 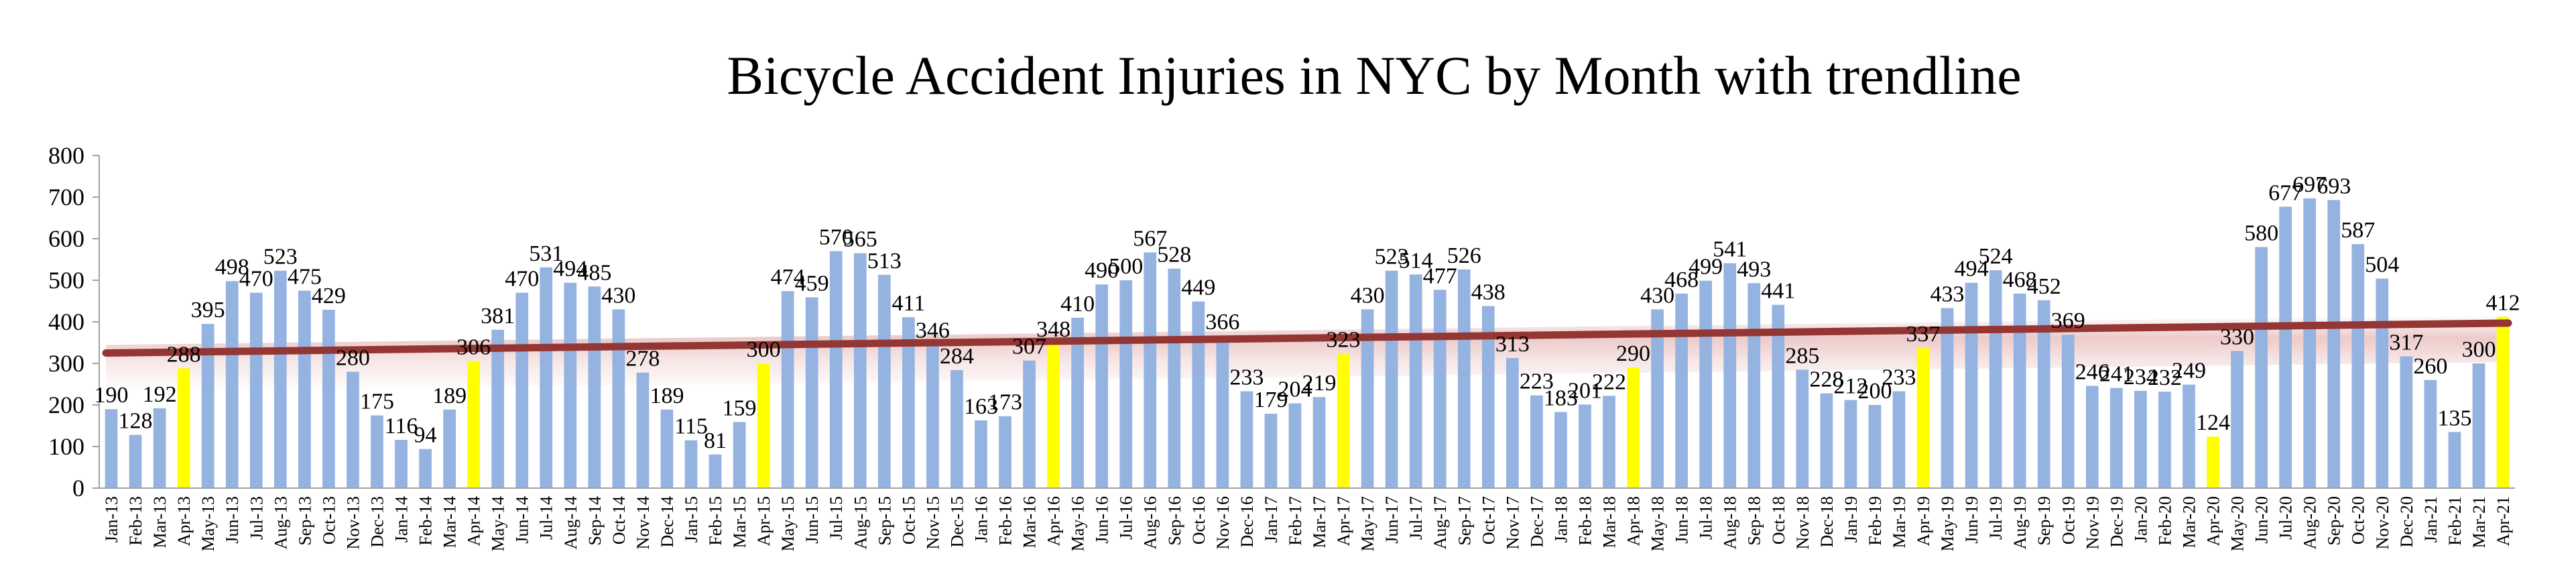 I want to click on x-tick-label: Jun-14, so click(x=522, y=520).